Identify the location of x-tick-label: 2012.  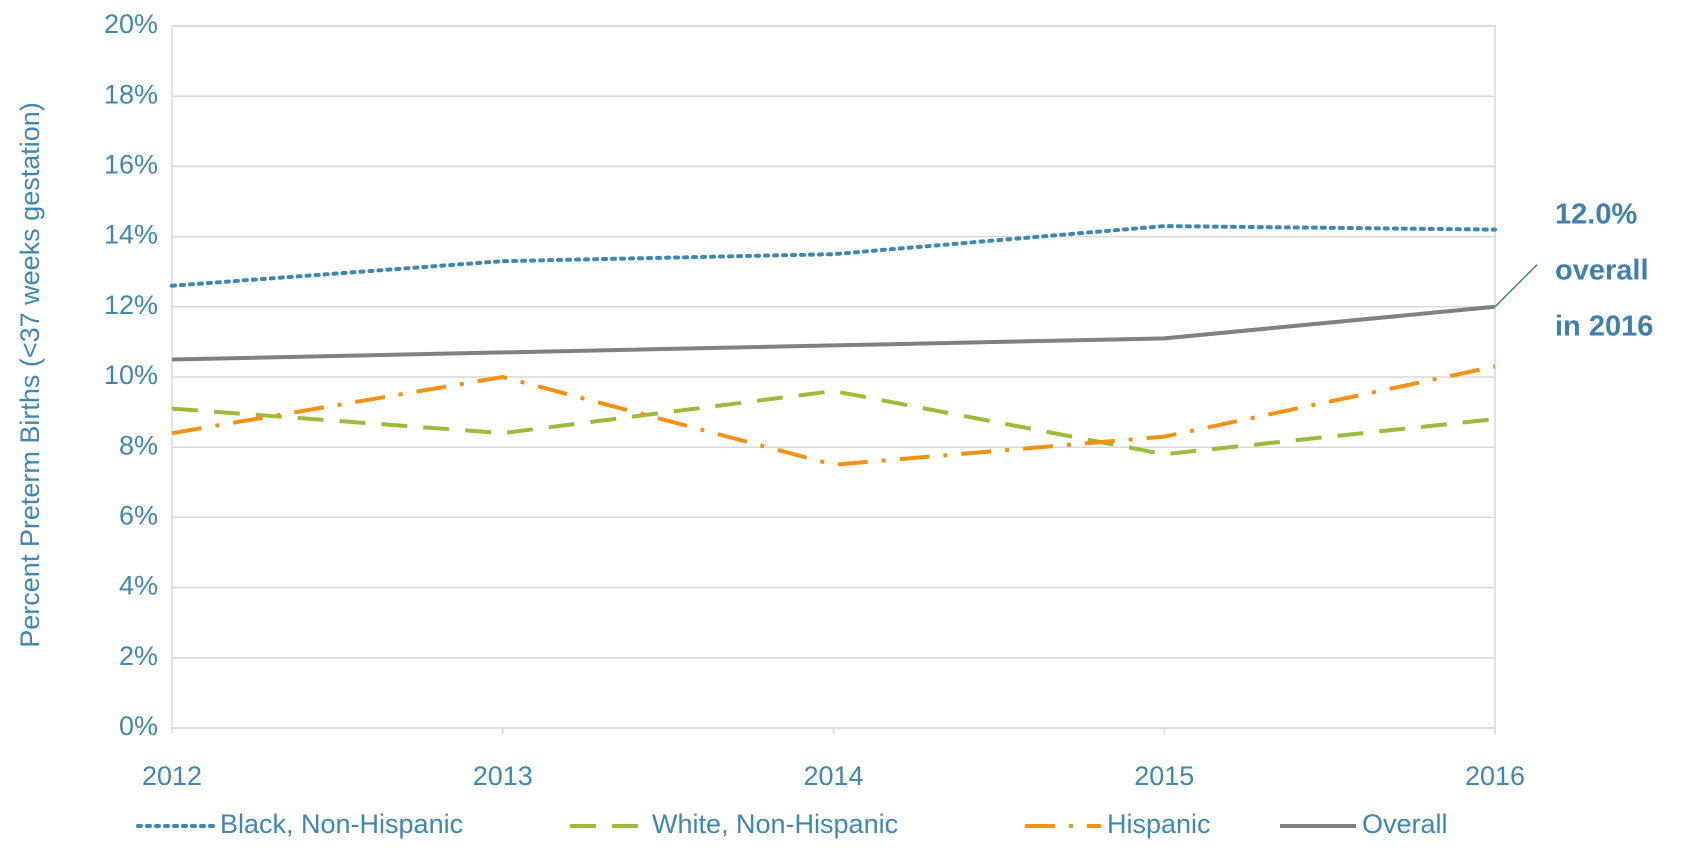
(172, 776).